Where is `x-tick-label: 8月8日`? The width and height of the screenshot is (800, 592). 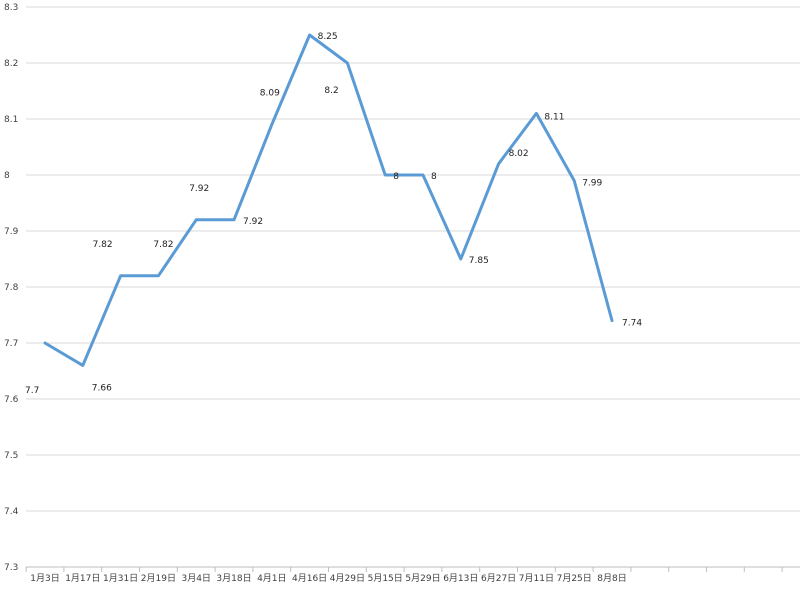
x-tick-label: 8月8日 is located at coordinates (611, 578).